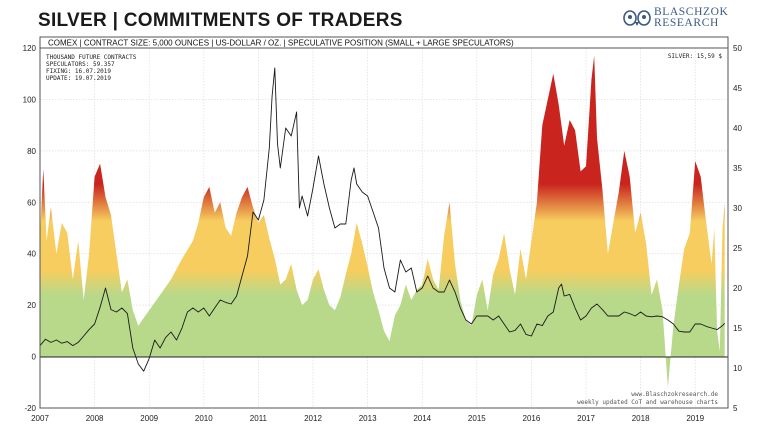 Image resolution: width=768 pixels, height=432 pixels. I want to click on right-tick-label-0: 5, so click(735, 408).